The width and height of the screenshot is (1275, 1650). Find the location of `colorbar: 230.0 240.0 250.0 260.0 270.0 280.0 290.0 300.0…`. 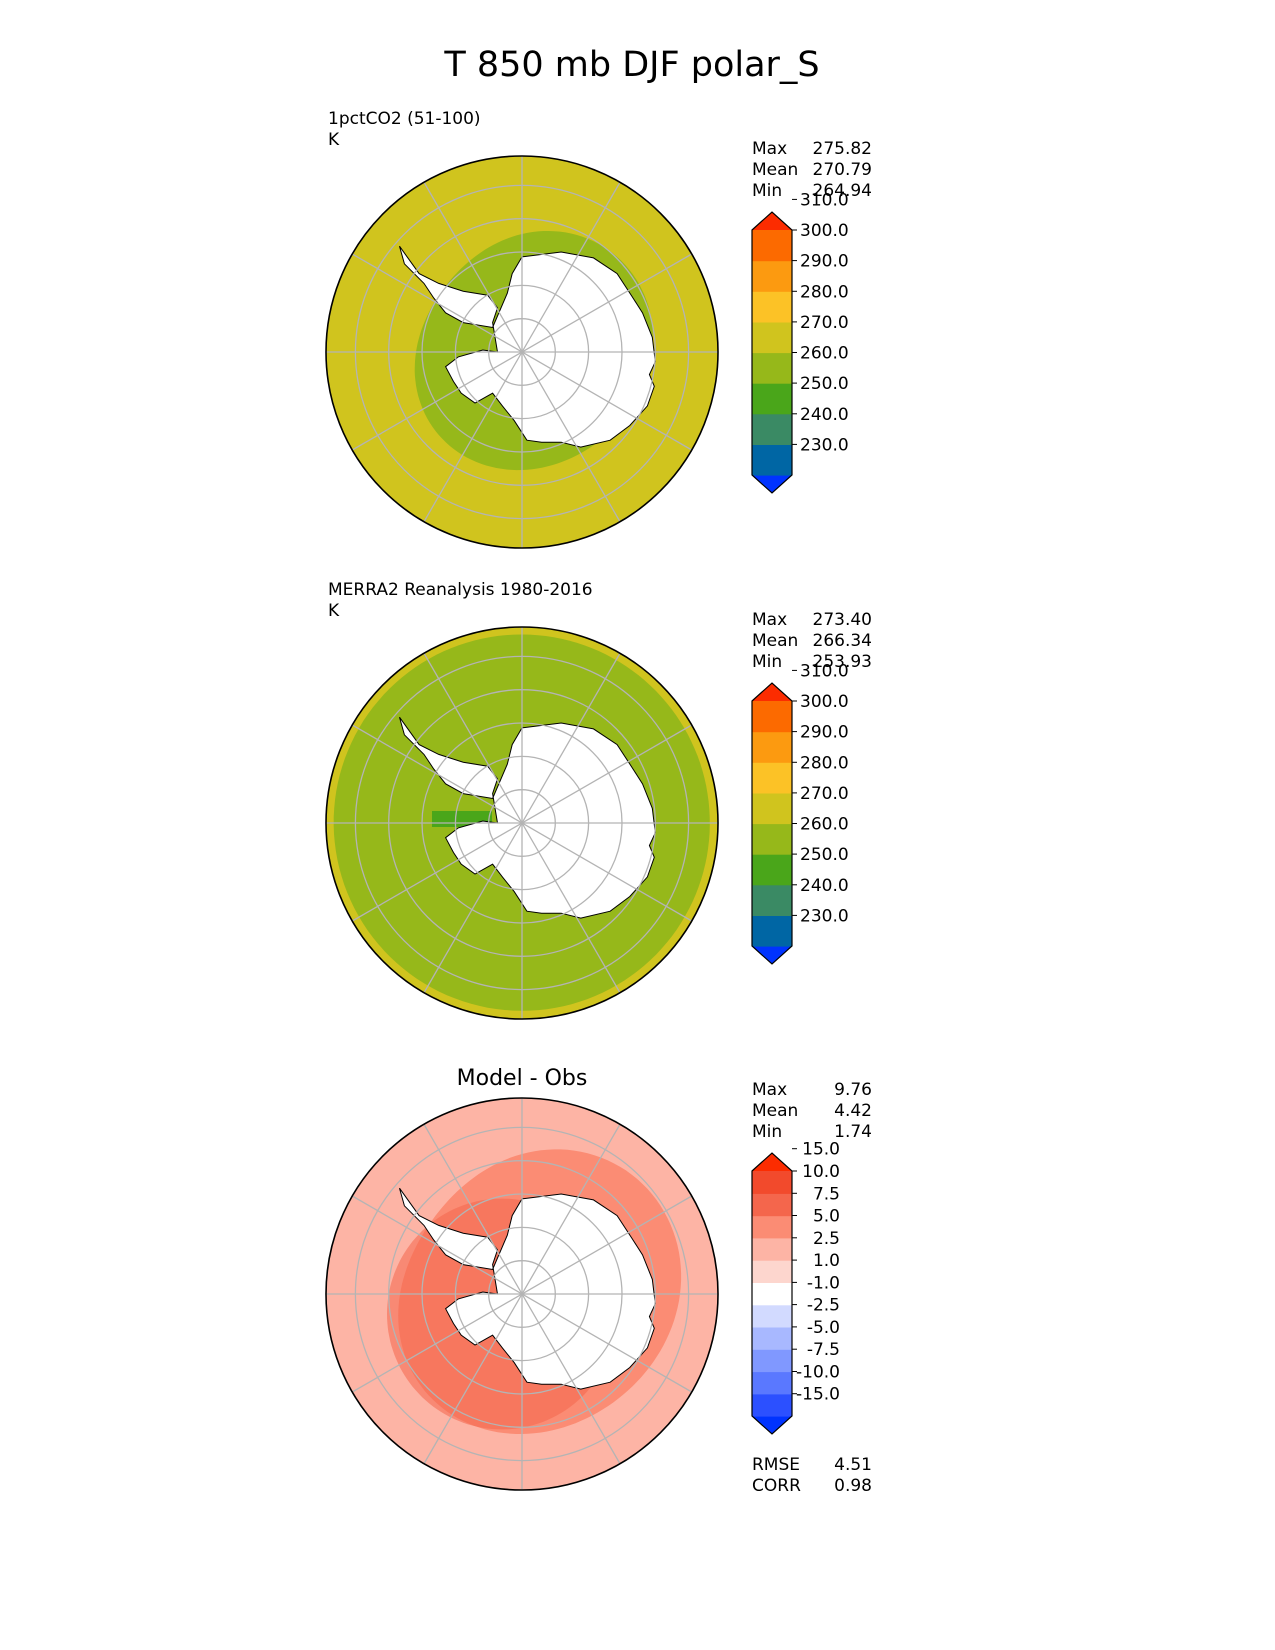

colorbar: 230.0 240.0 250.0 260.0 270.0 280.0 290.0 300.0… is located at coordinates (800, 813).